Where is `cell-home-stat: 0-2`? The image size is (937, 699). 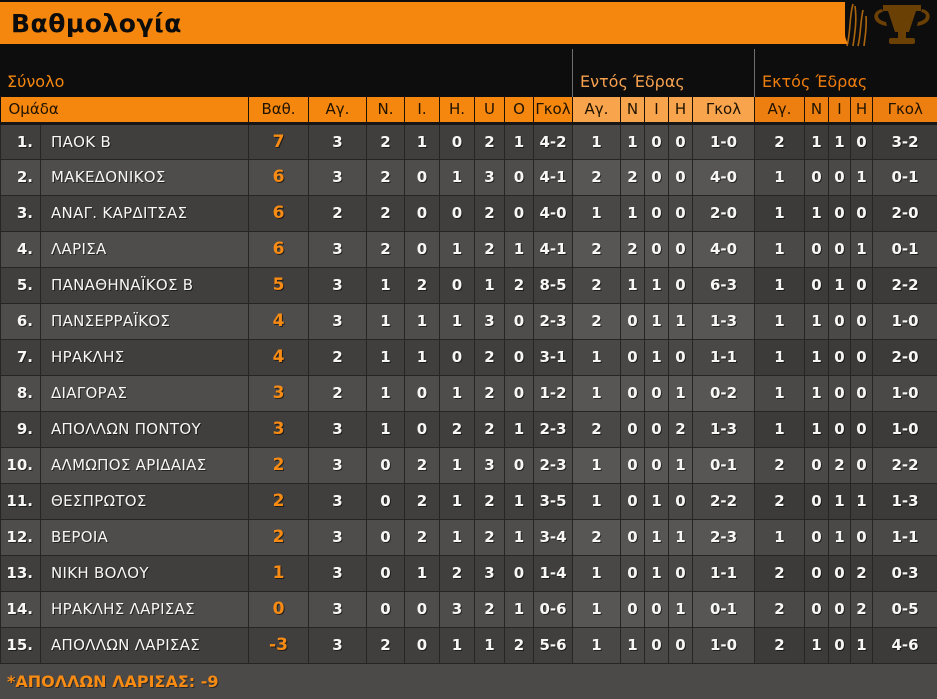 cell-home-stat: 0-2 is located at coordinates (724, 393).